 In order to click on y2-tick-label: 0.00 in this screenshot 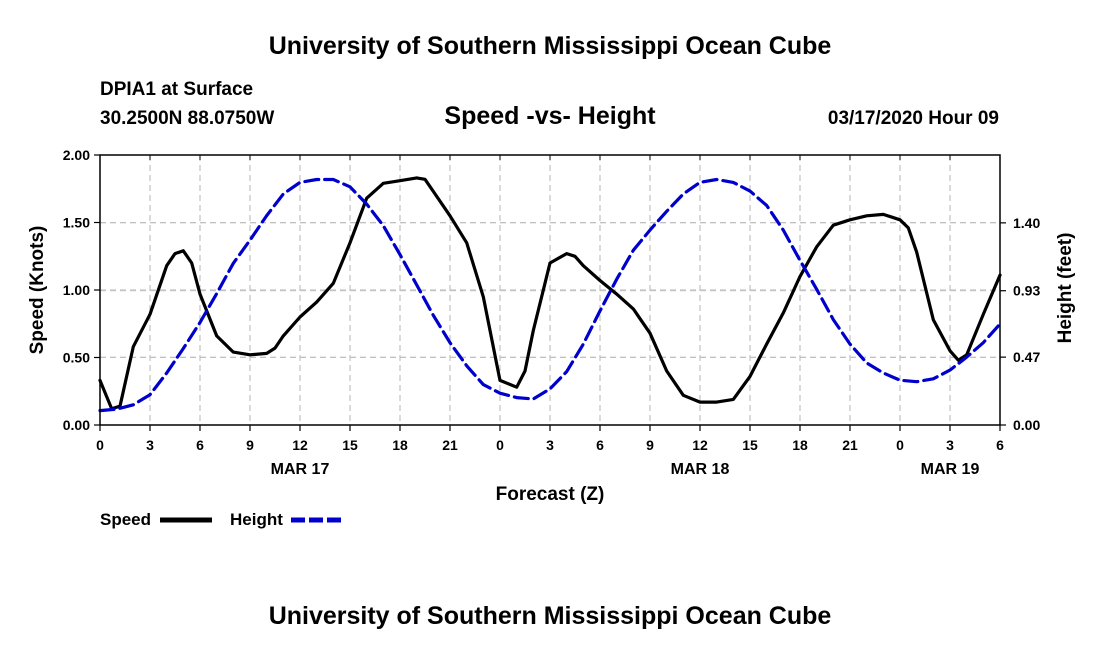, I will do `click(1026, 425)`.